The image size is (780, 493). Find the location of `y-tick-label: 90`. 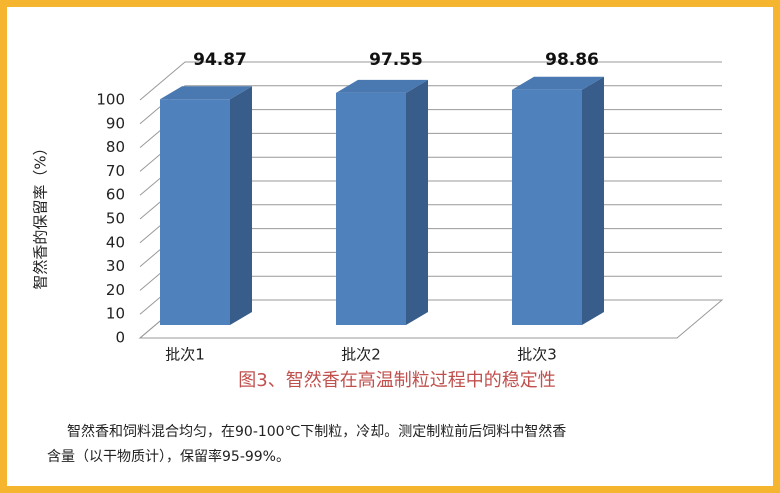

y-tick-label: 90 is located at coordinates (115, 123).